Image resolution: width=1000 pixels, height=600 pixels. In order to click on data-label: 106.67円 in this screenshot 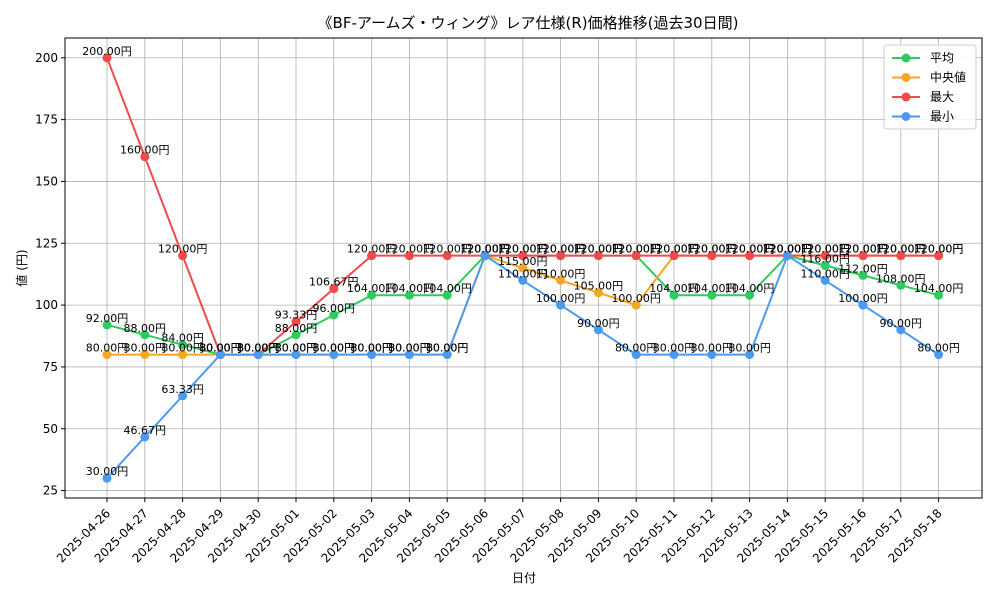, I will do `click(334, 282)`.